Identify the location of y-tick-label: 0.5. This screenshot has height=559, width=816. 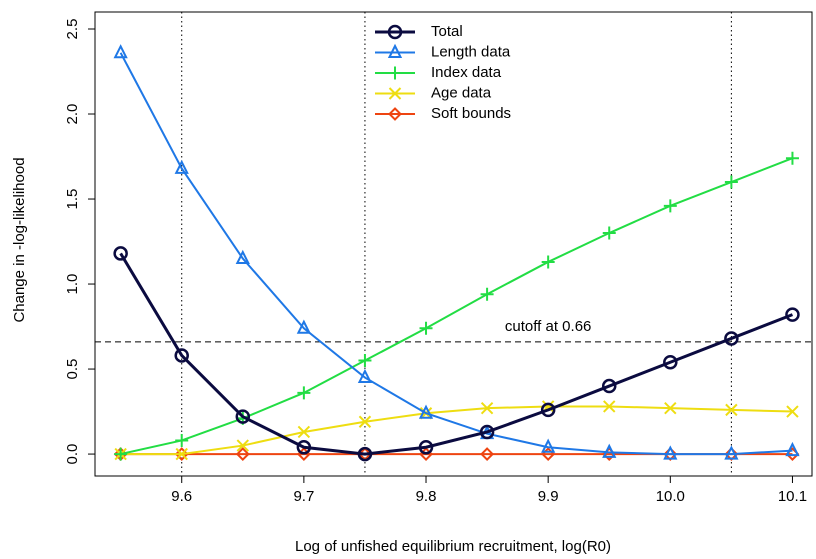
(72, 369).